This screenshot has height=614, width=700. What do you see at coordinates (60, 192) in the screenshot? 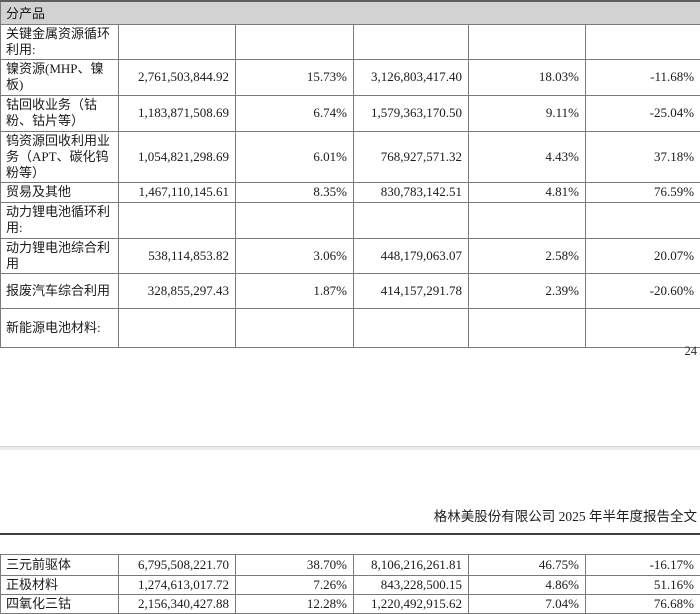
I see `row-label: 贸易及其他` at bounding box center [60, 192].